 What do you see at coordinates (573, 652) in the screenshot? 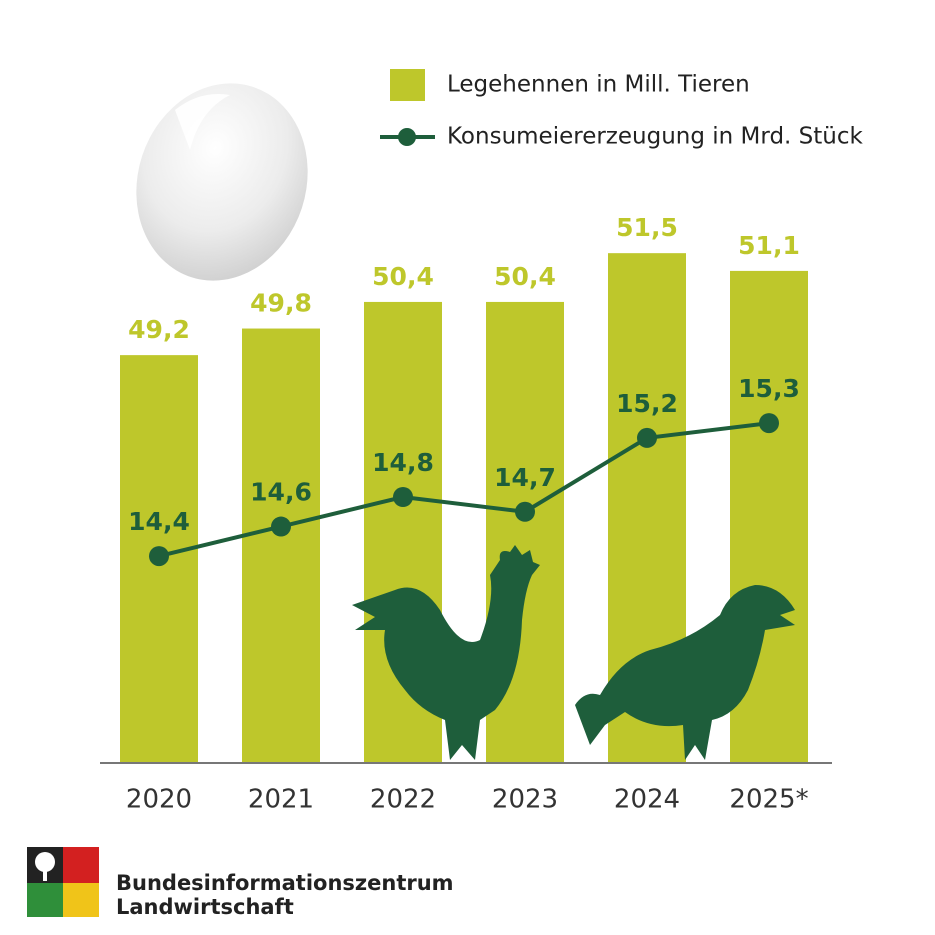
I see `rooster-illustration` at bounding box center [573, 652].